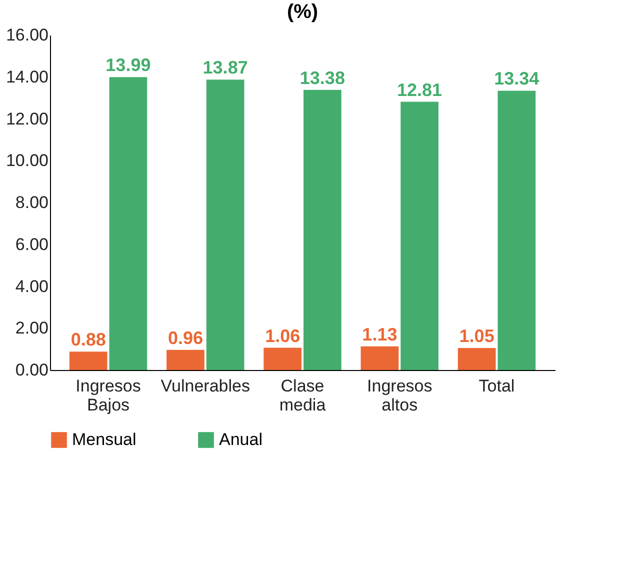 Image resolution: width=637 pixels, height=564 pixels. Describe the element at coordinates (128, 65) in the screenshot. I see `data-label: 13.99` at that location.